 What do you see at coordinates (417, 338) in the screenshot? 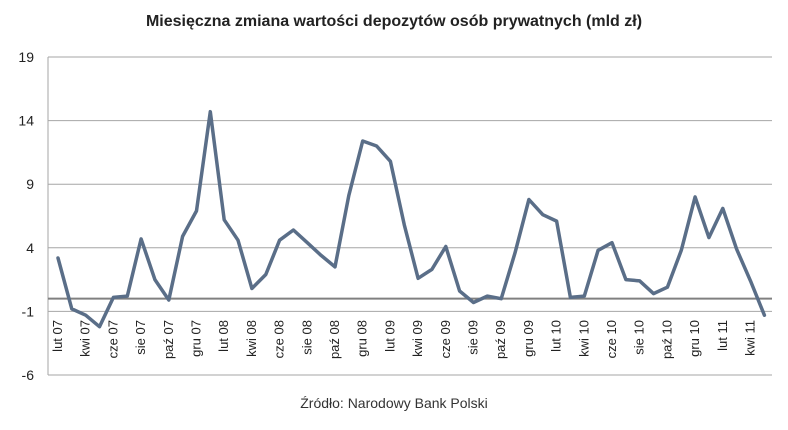
I see `x-tick-label: kwi 09` at bounding box center [417, 338].